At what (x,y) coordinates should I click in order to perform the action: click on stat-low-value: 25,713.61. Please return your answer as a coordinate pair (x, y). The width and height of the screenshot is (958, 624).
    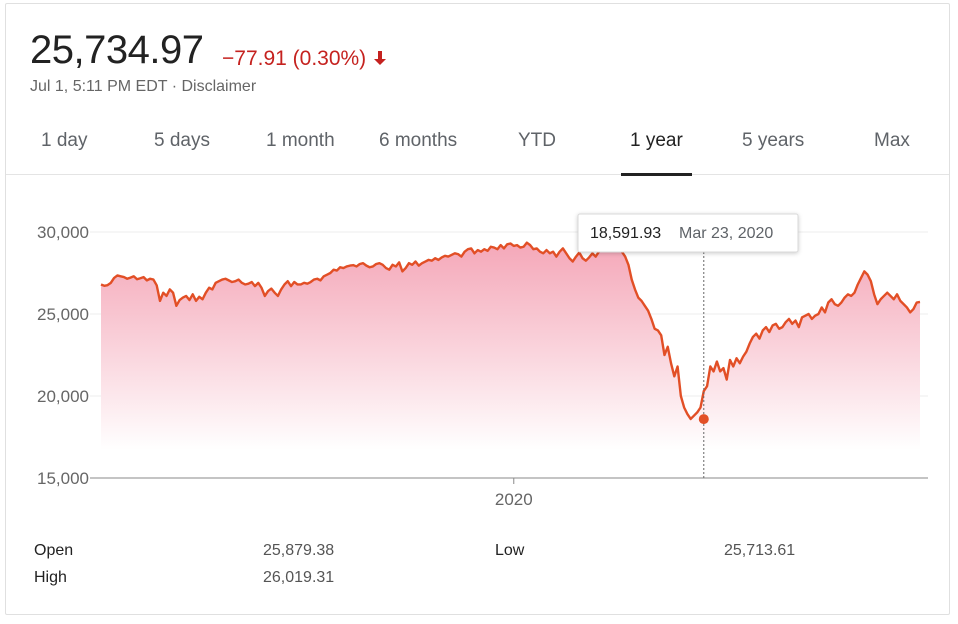
    Looking at the image, I should click on (760, 550).